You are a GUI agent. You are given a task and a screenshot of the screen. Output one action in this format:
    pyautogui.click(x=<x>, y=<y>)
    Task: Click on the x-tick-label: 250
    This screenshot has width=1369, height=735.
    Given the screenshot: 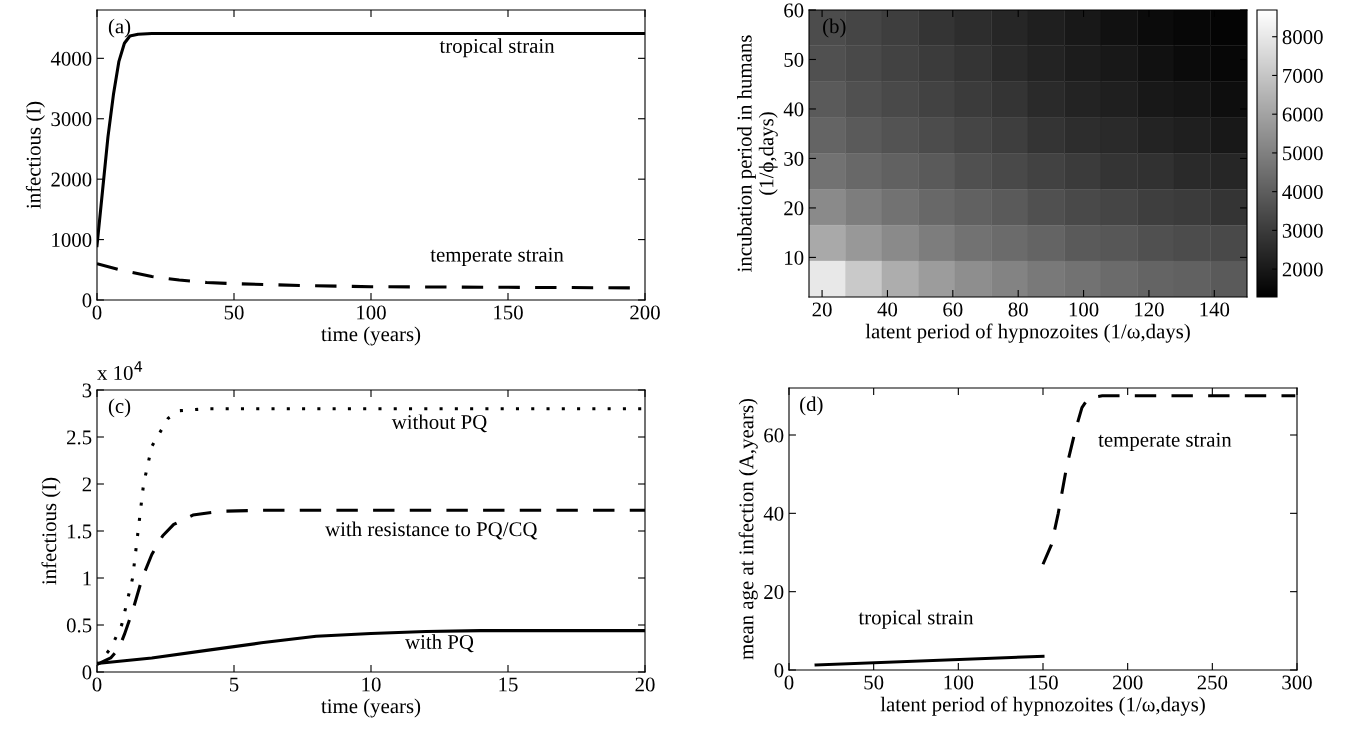 What is the action you would take?
    pyautogui.click(x=1212, y=682)
    